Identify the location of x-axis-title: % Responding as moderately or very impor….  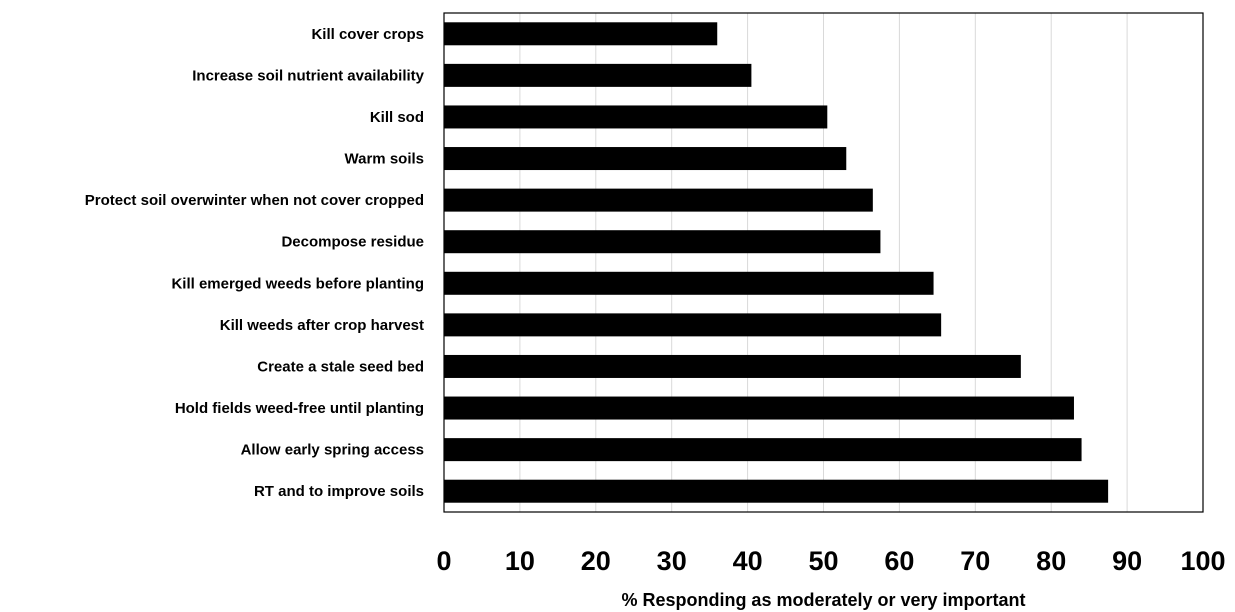
(823, 600).